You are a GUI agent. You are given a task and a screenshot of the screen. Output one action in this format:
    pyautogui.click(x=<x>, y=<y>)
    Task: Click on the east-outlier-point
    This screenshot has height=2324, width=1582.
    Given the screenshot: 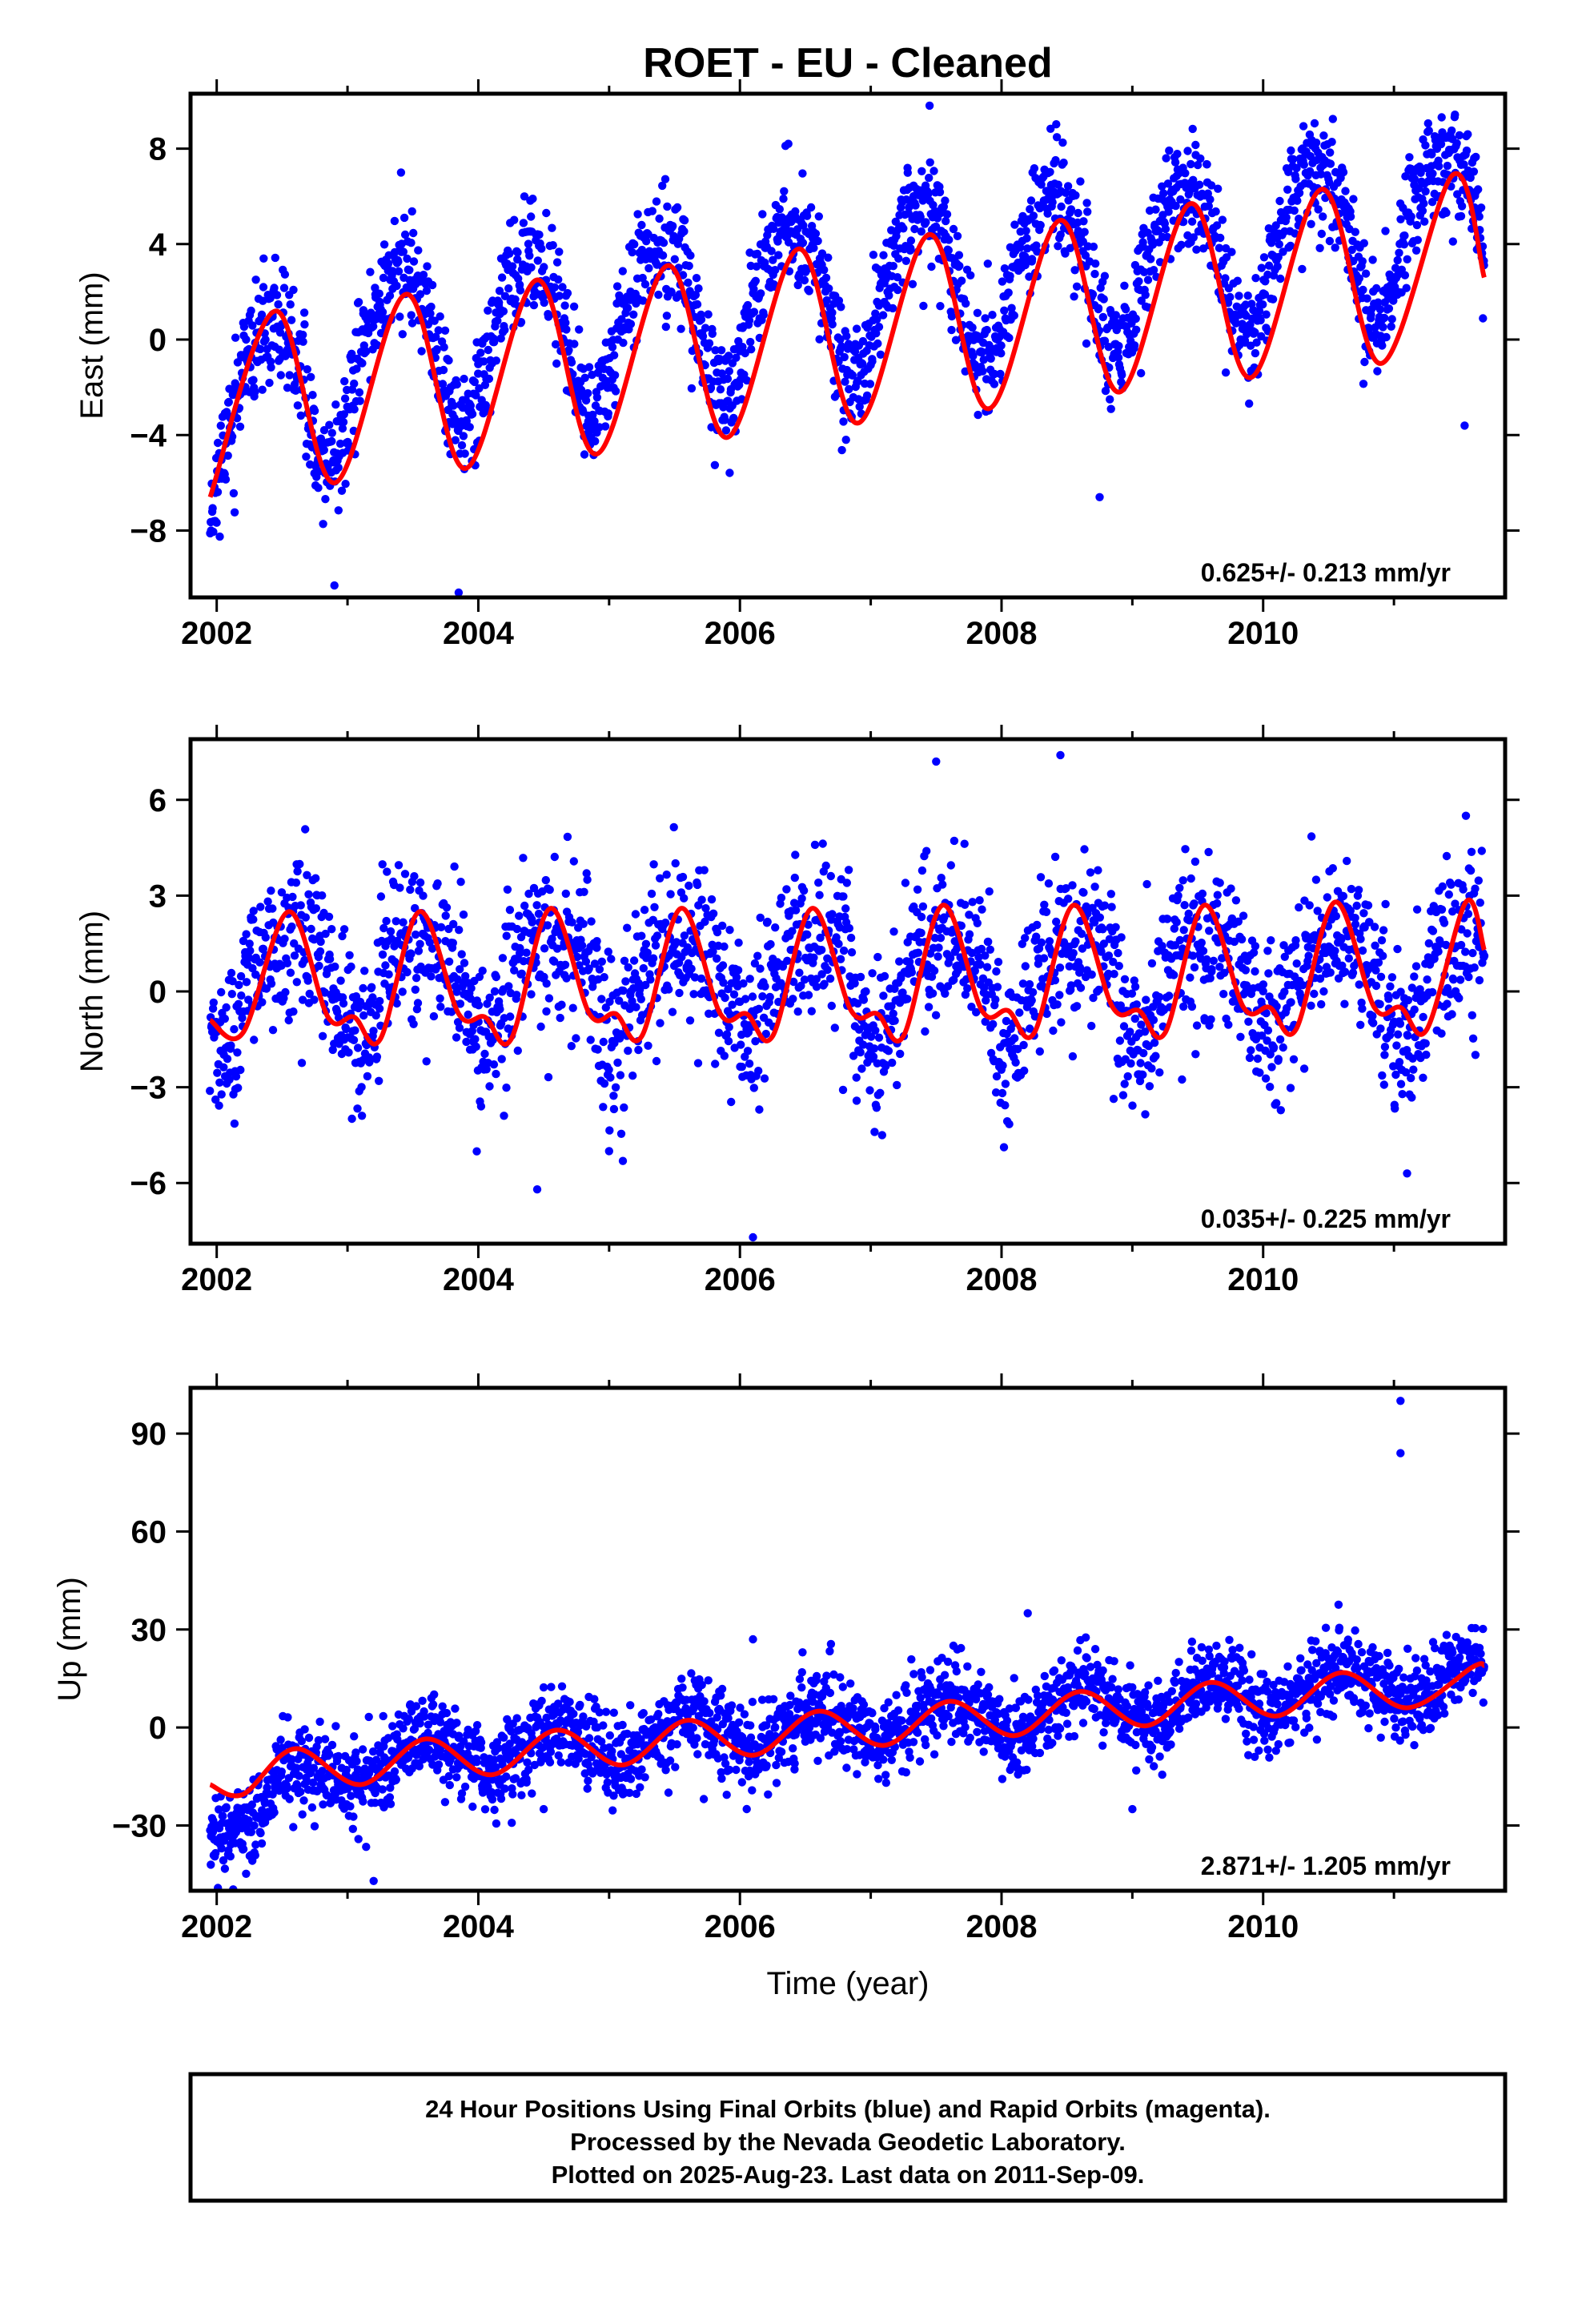 What is the action you would take?
    pyautogui.click(x=335, y=585)
    